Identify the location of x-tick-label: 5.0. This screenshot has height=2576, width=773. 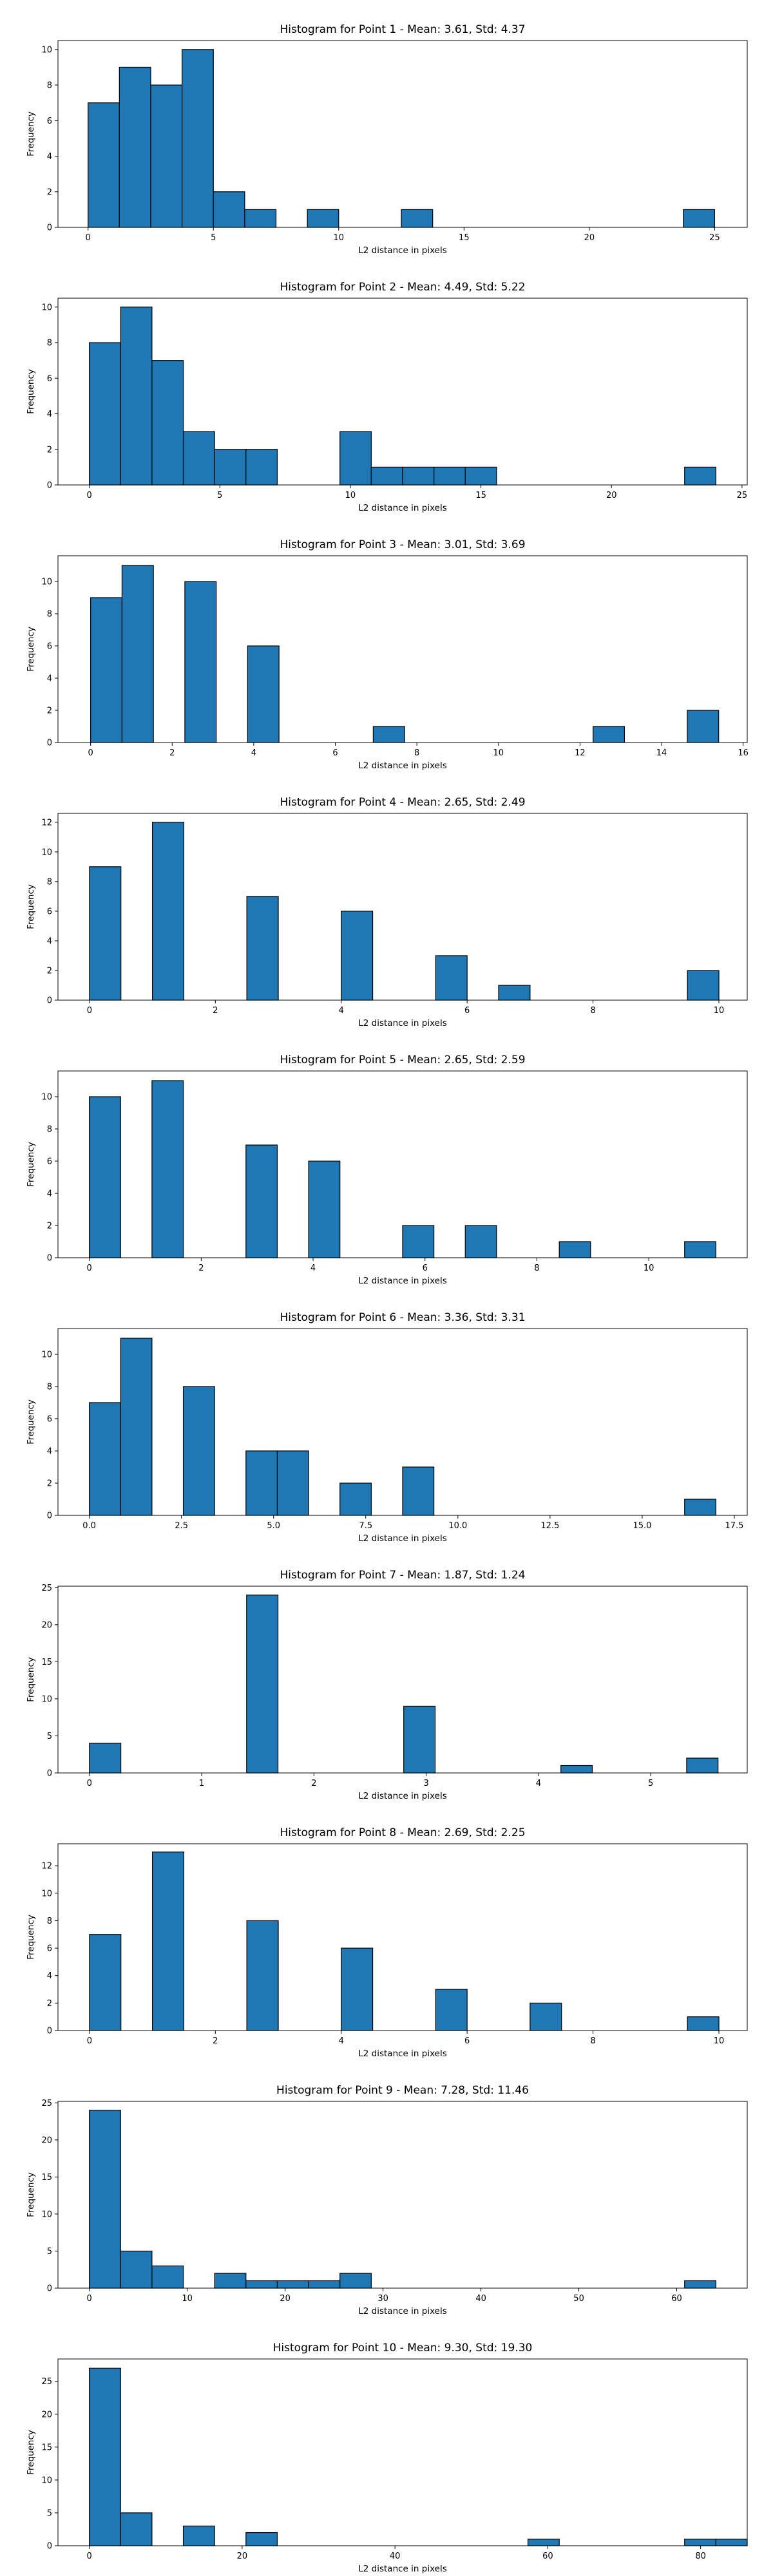
(273, 1526).